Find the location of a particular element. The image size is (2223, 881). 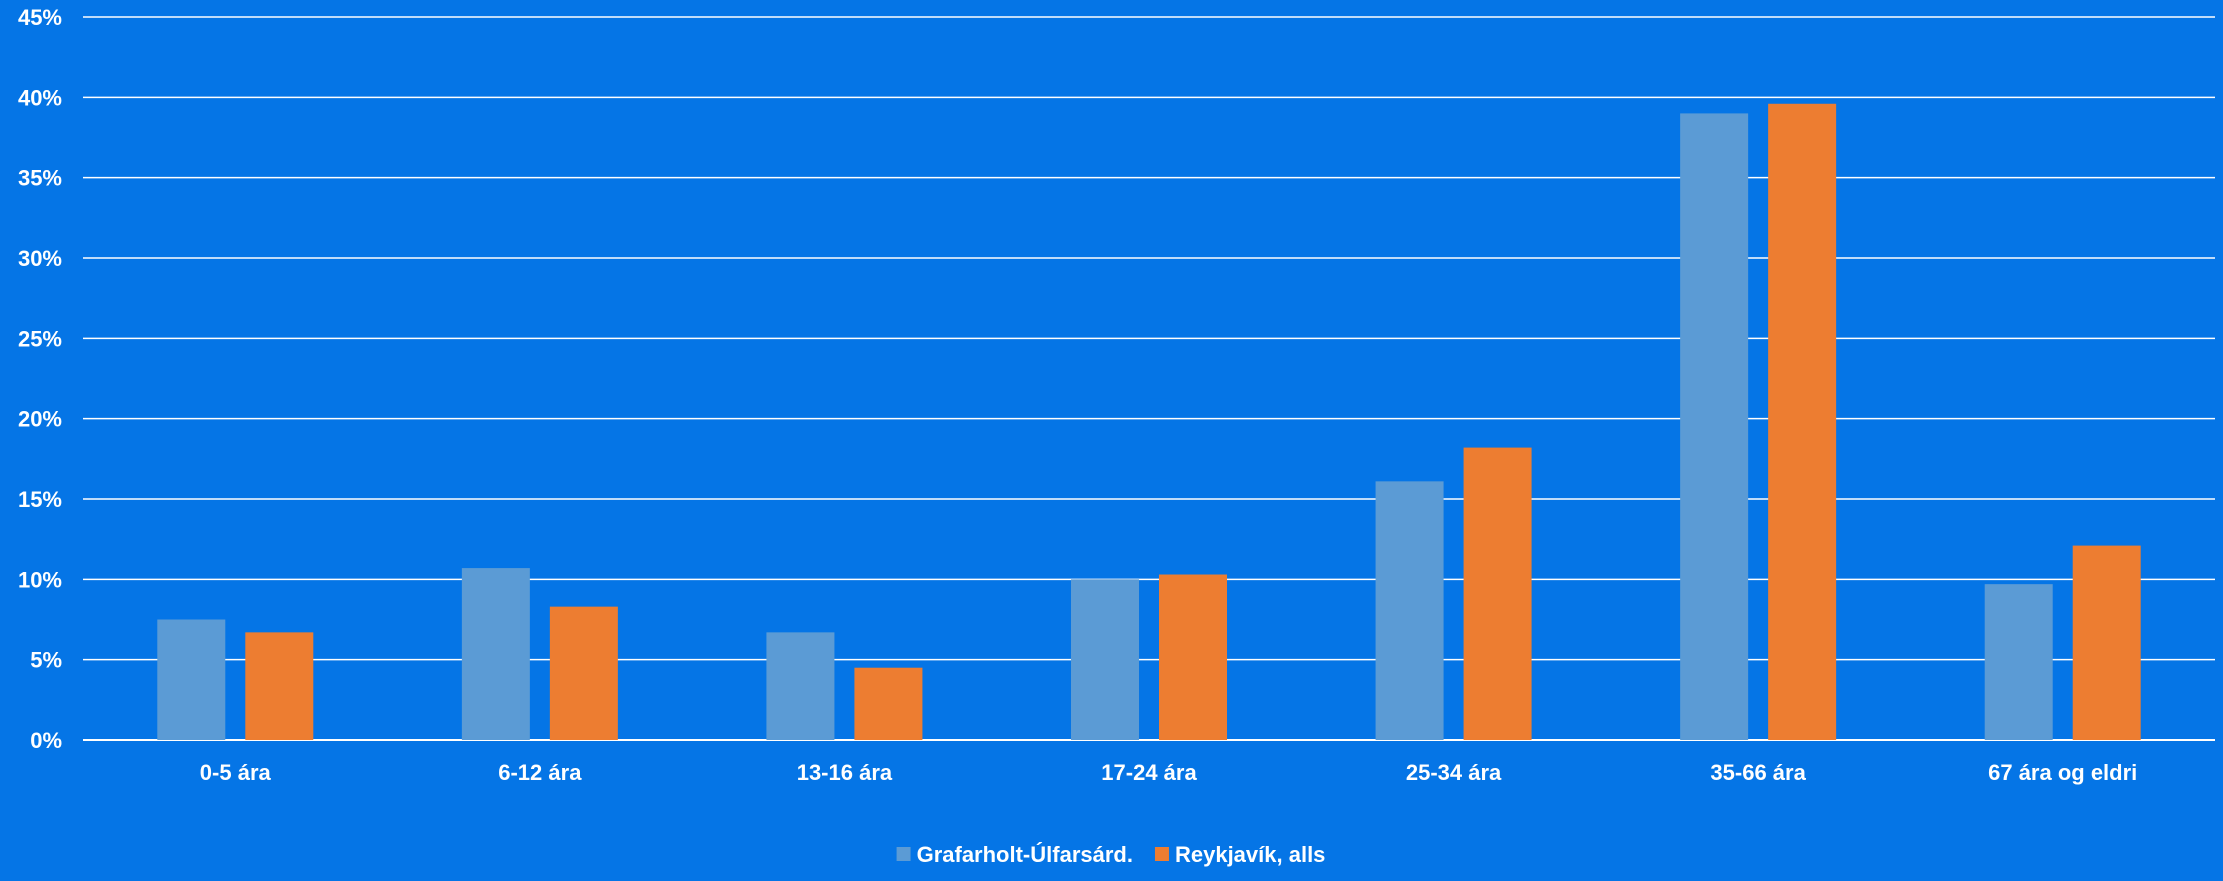

legend-label: Reykjavík, alls is located at coordinates (1250, 854).